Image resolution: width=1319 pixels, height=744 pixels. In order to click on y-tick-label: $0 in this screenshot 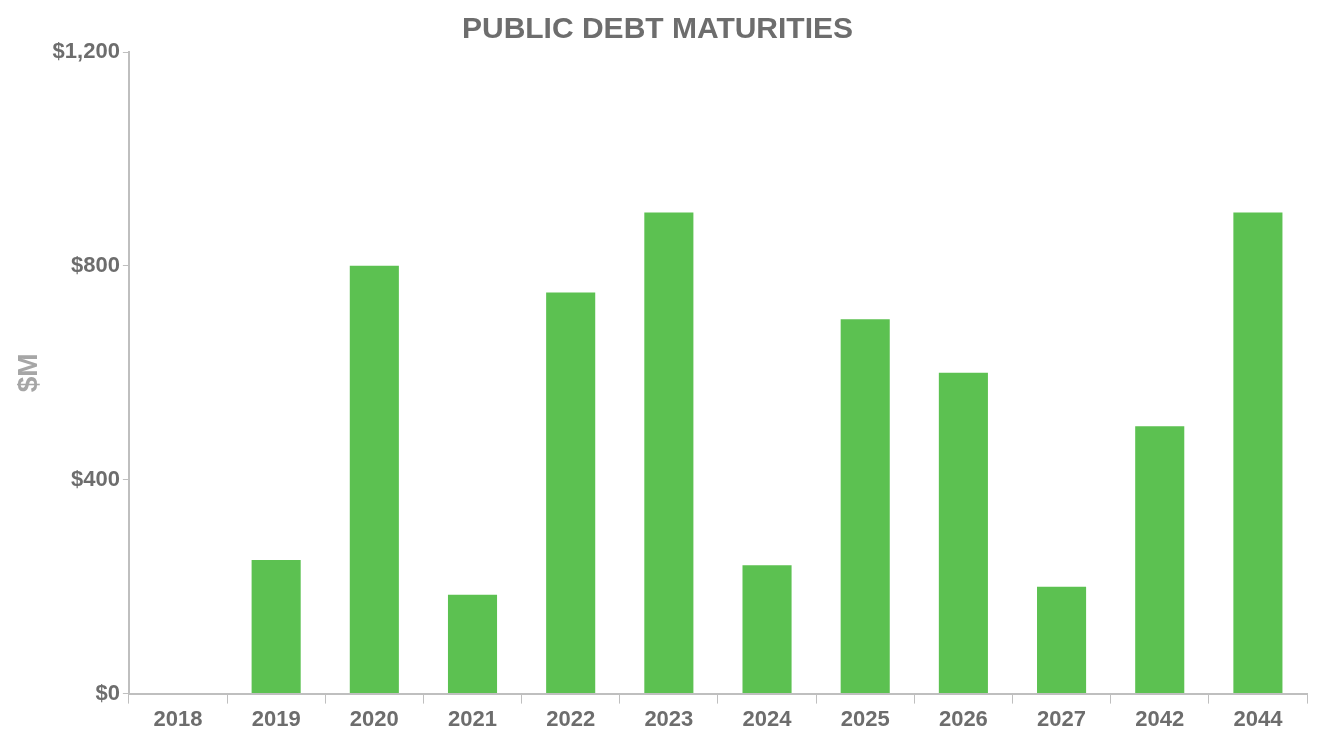, I will do `click(107, 692)`.